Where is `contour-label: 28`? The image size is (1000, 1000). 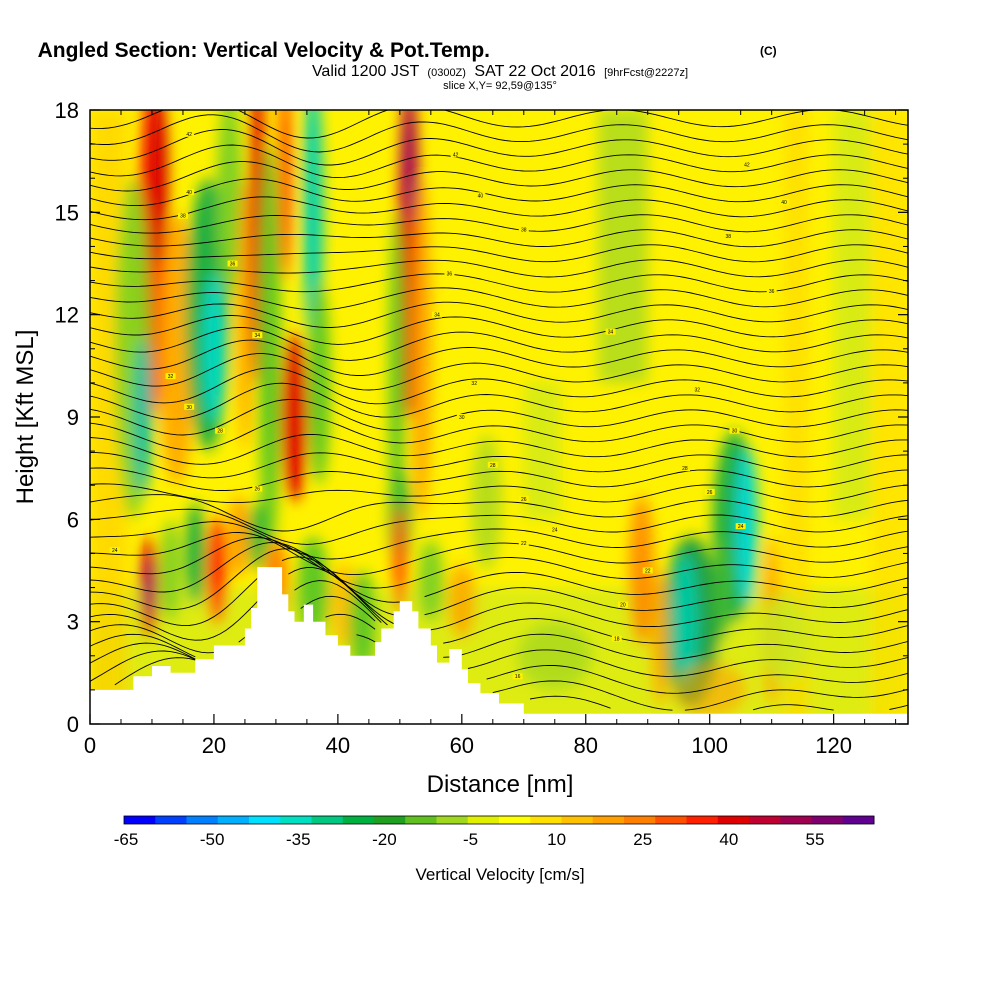 contour-label: 28 is located at coordinates (220, 432).